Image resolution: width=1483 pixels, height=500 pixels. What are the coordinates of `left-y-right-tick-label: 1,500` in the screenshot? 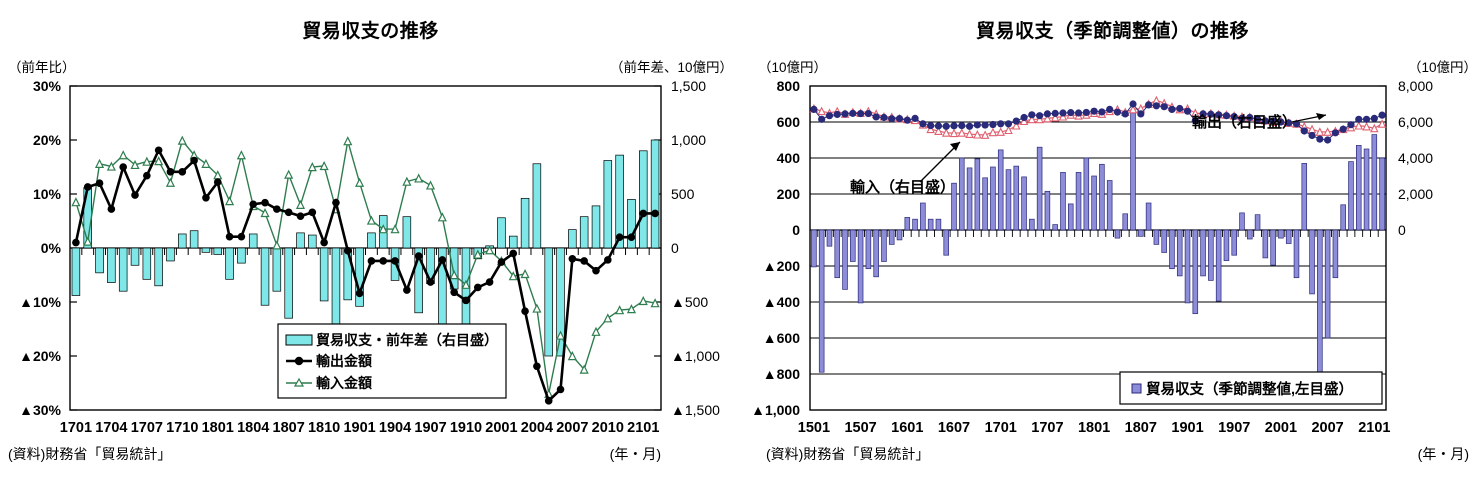 It's located at (688, 86).